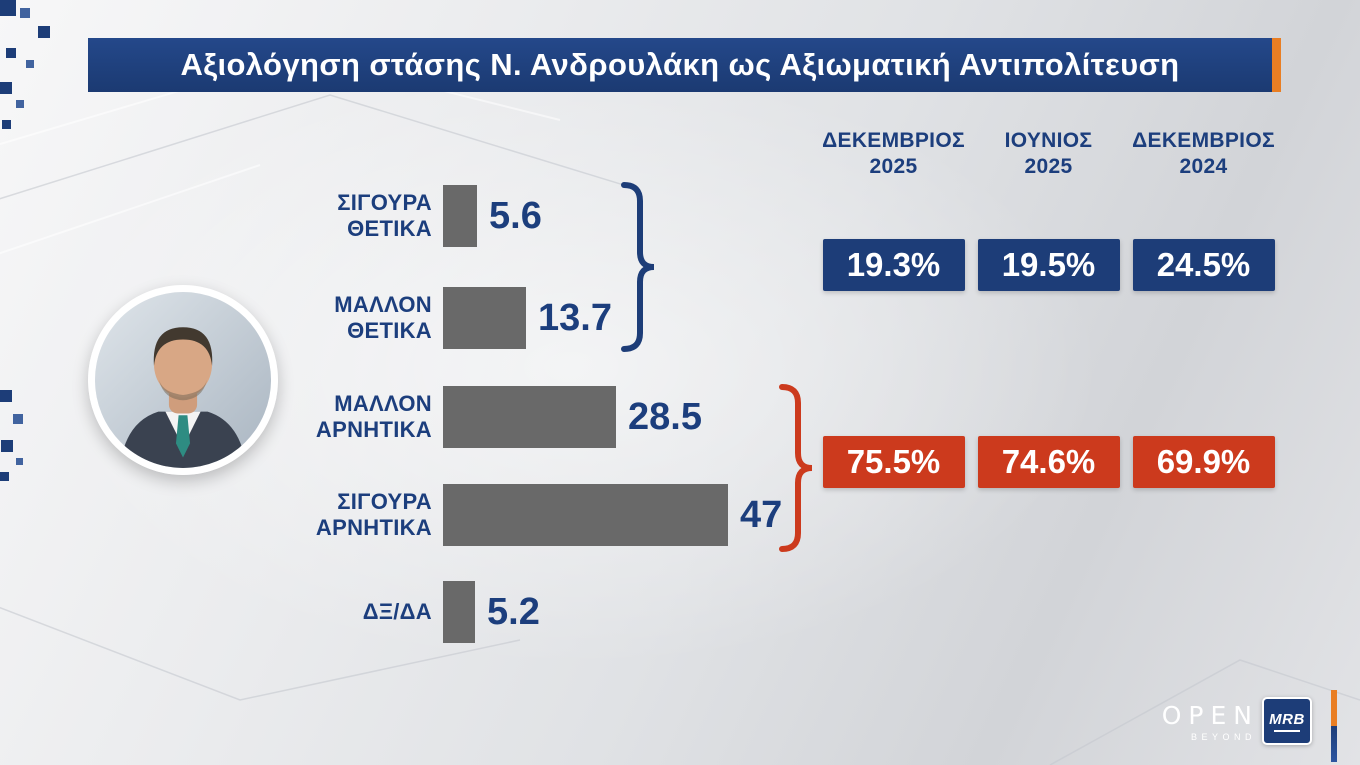 The image size is (1360, 765). Describe the element at coordinates (373, 514) in the screenshot. I see `bar-label: ΣΙΓΟΥΡΑ ΑΡΝΗΤΙΚΑ` at that location.